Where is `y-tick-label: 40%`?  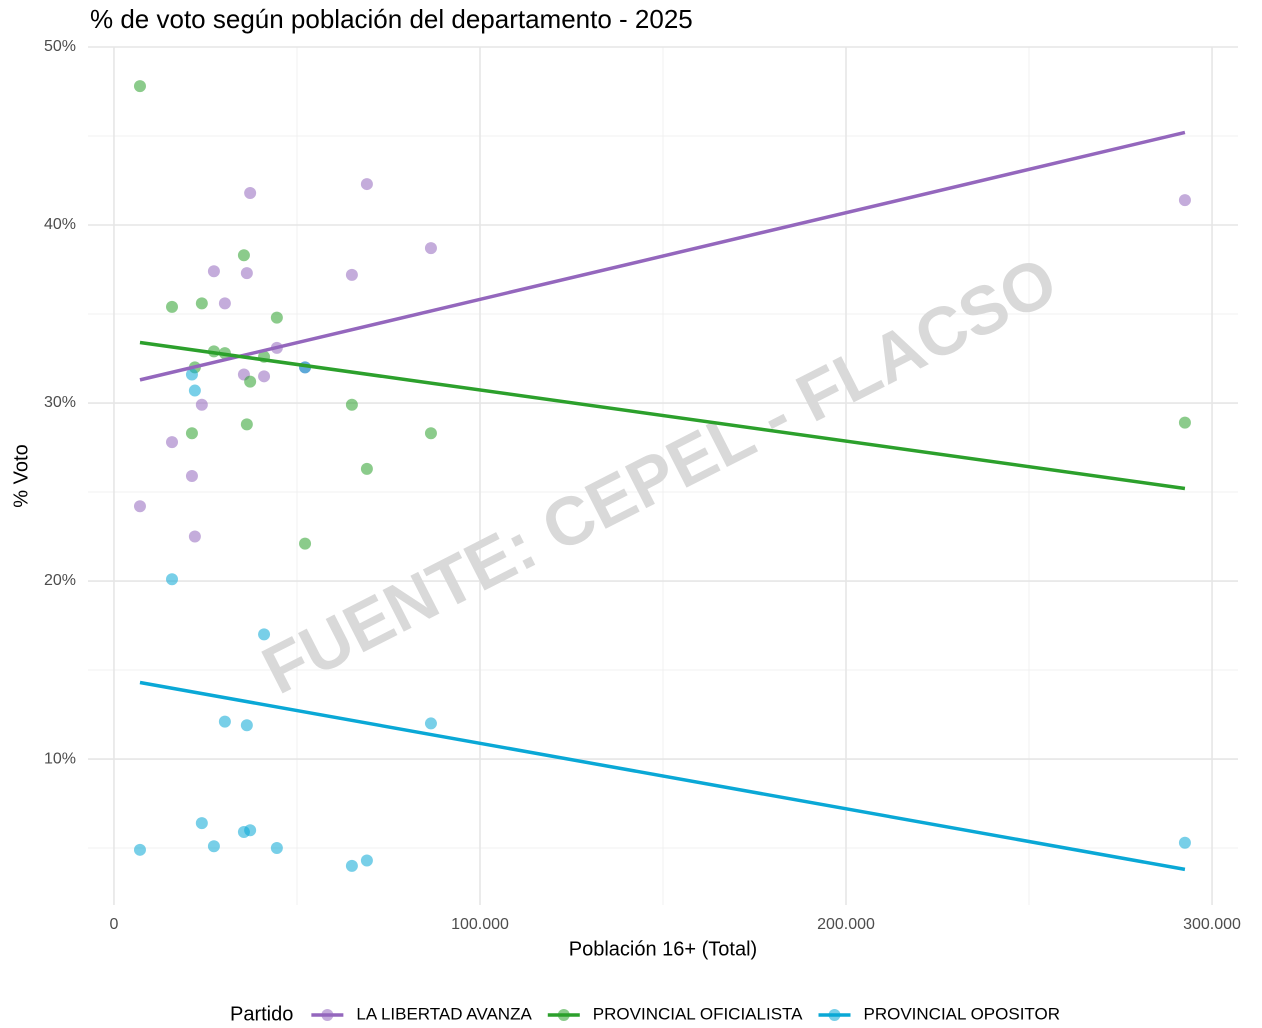
y-tick-label: 40% is located at coordinates (60, 224).